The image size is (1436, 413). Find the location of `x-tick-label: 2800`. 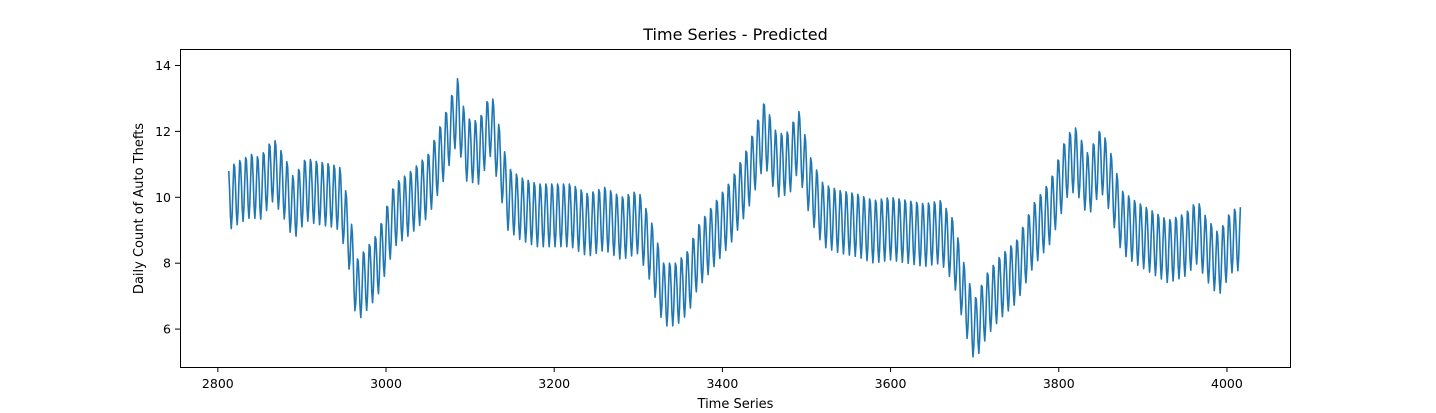

x-tick-label: 2800 is located at coordinates (218, 383).